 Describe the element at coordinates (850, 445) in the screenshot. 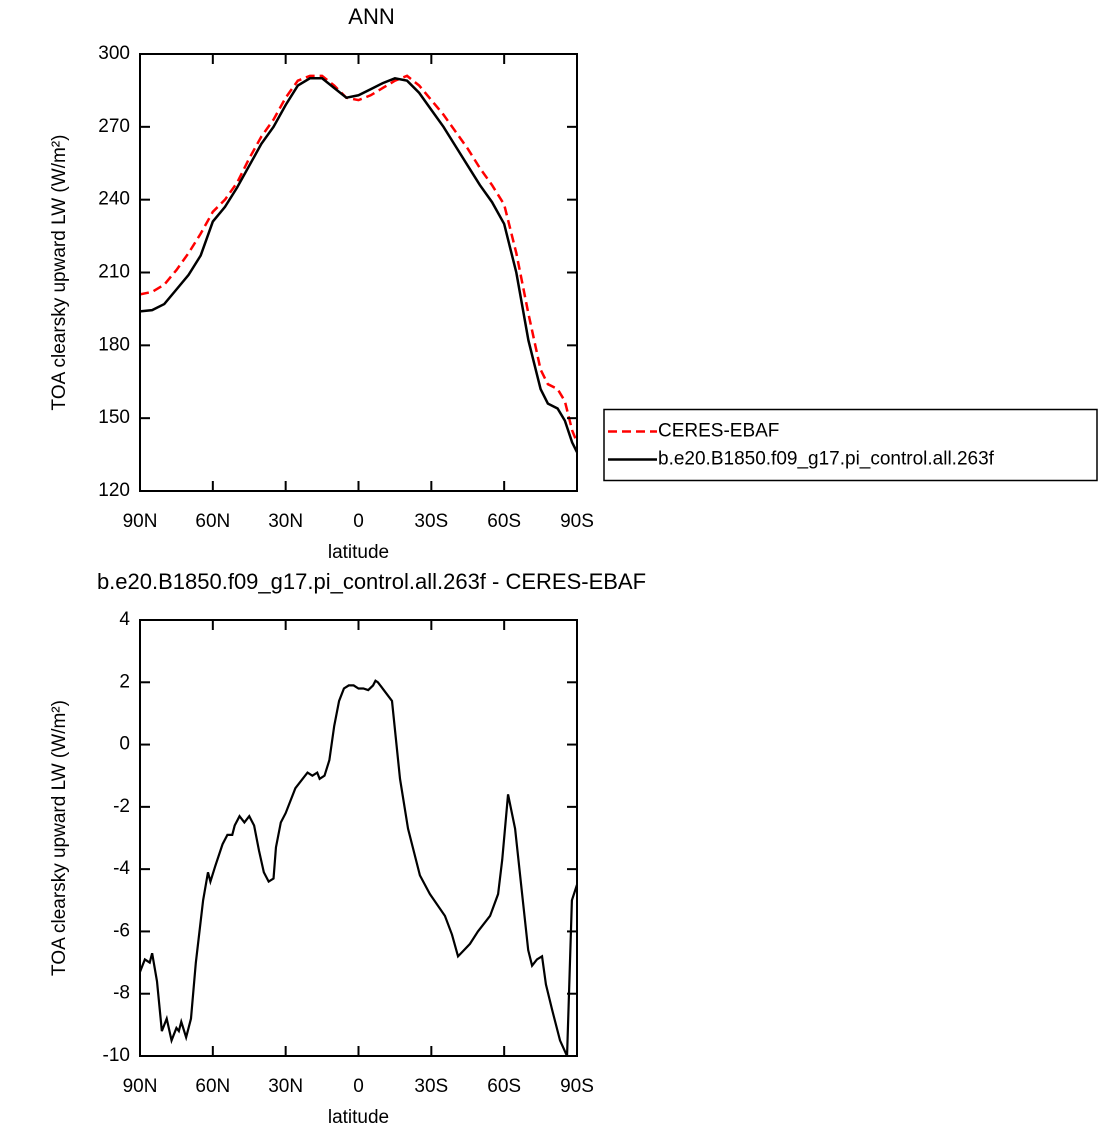

I see `legend-box` at that location.